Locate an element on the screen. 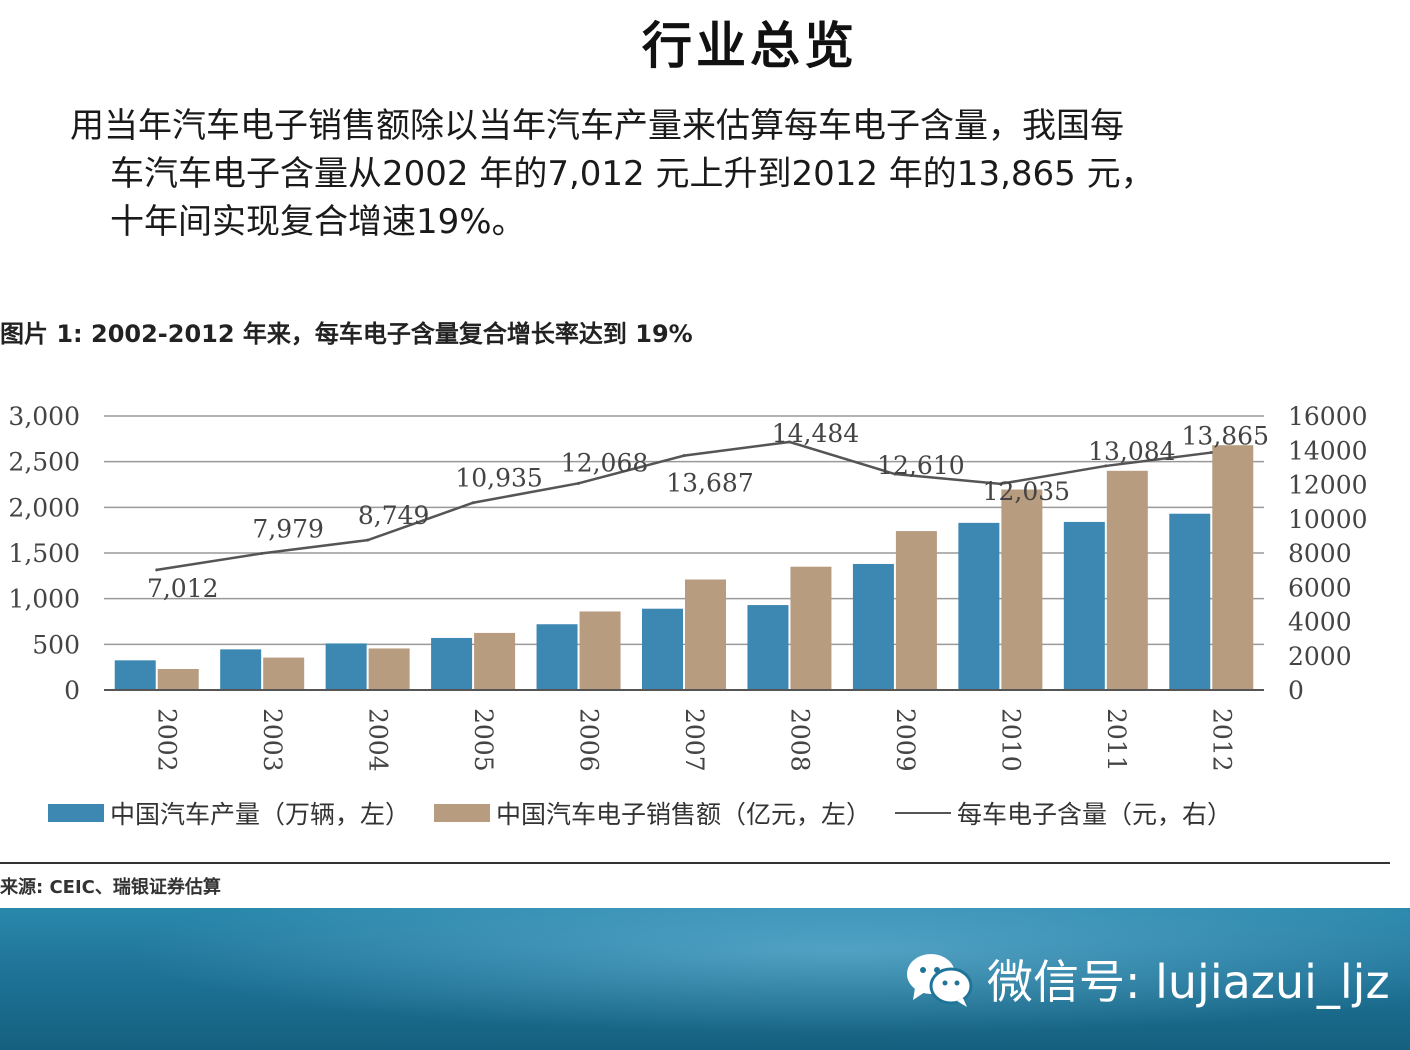  x-tick-label: 2005 is located at coordinates (483, 740).